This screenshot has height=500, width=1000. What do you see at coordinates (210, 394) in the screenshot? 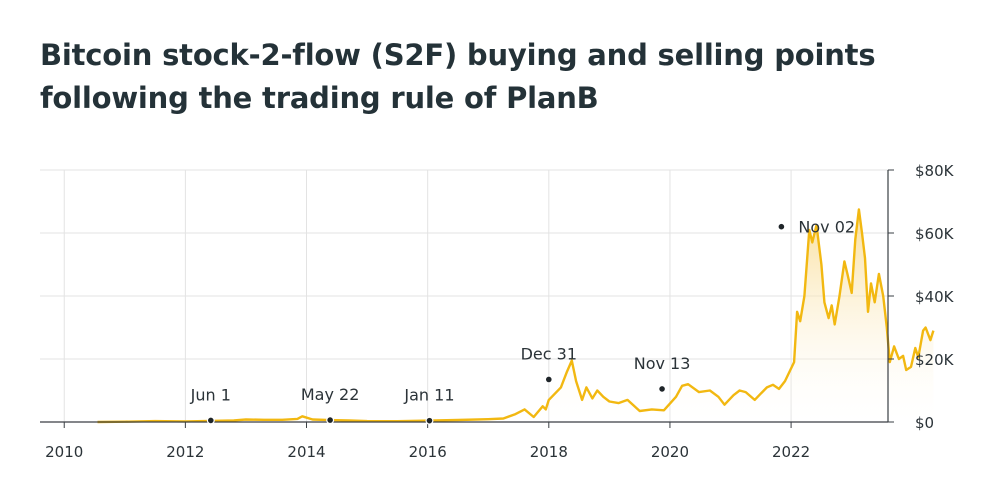
I see `annotation-label: Jun 1` at bounding box center [210, 394].